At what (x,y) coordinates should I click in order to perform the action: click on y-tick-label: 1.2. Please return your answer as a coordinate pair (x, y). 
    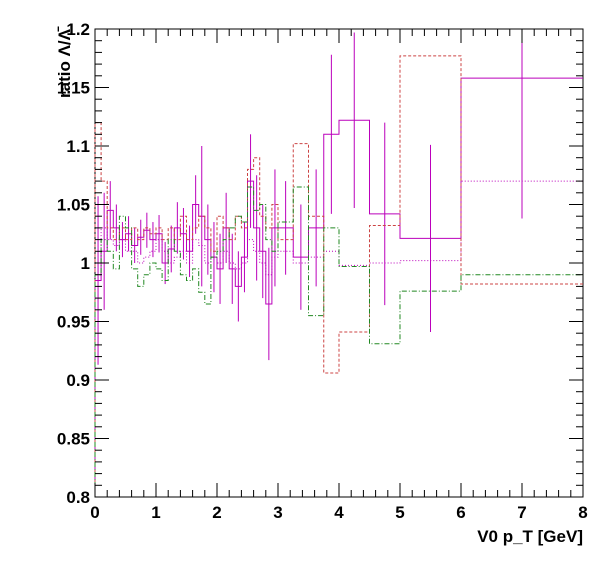
    Looking at the image, I should click on (78, 29).